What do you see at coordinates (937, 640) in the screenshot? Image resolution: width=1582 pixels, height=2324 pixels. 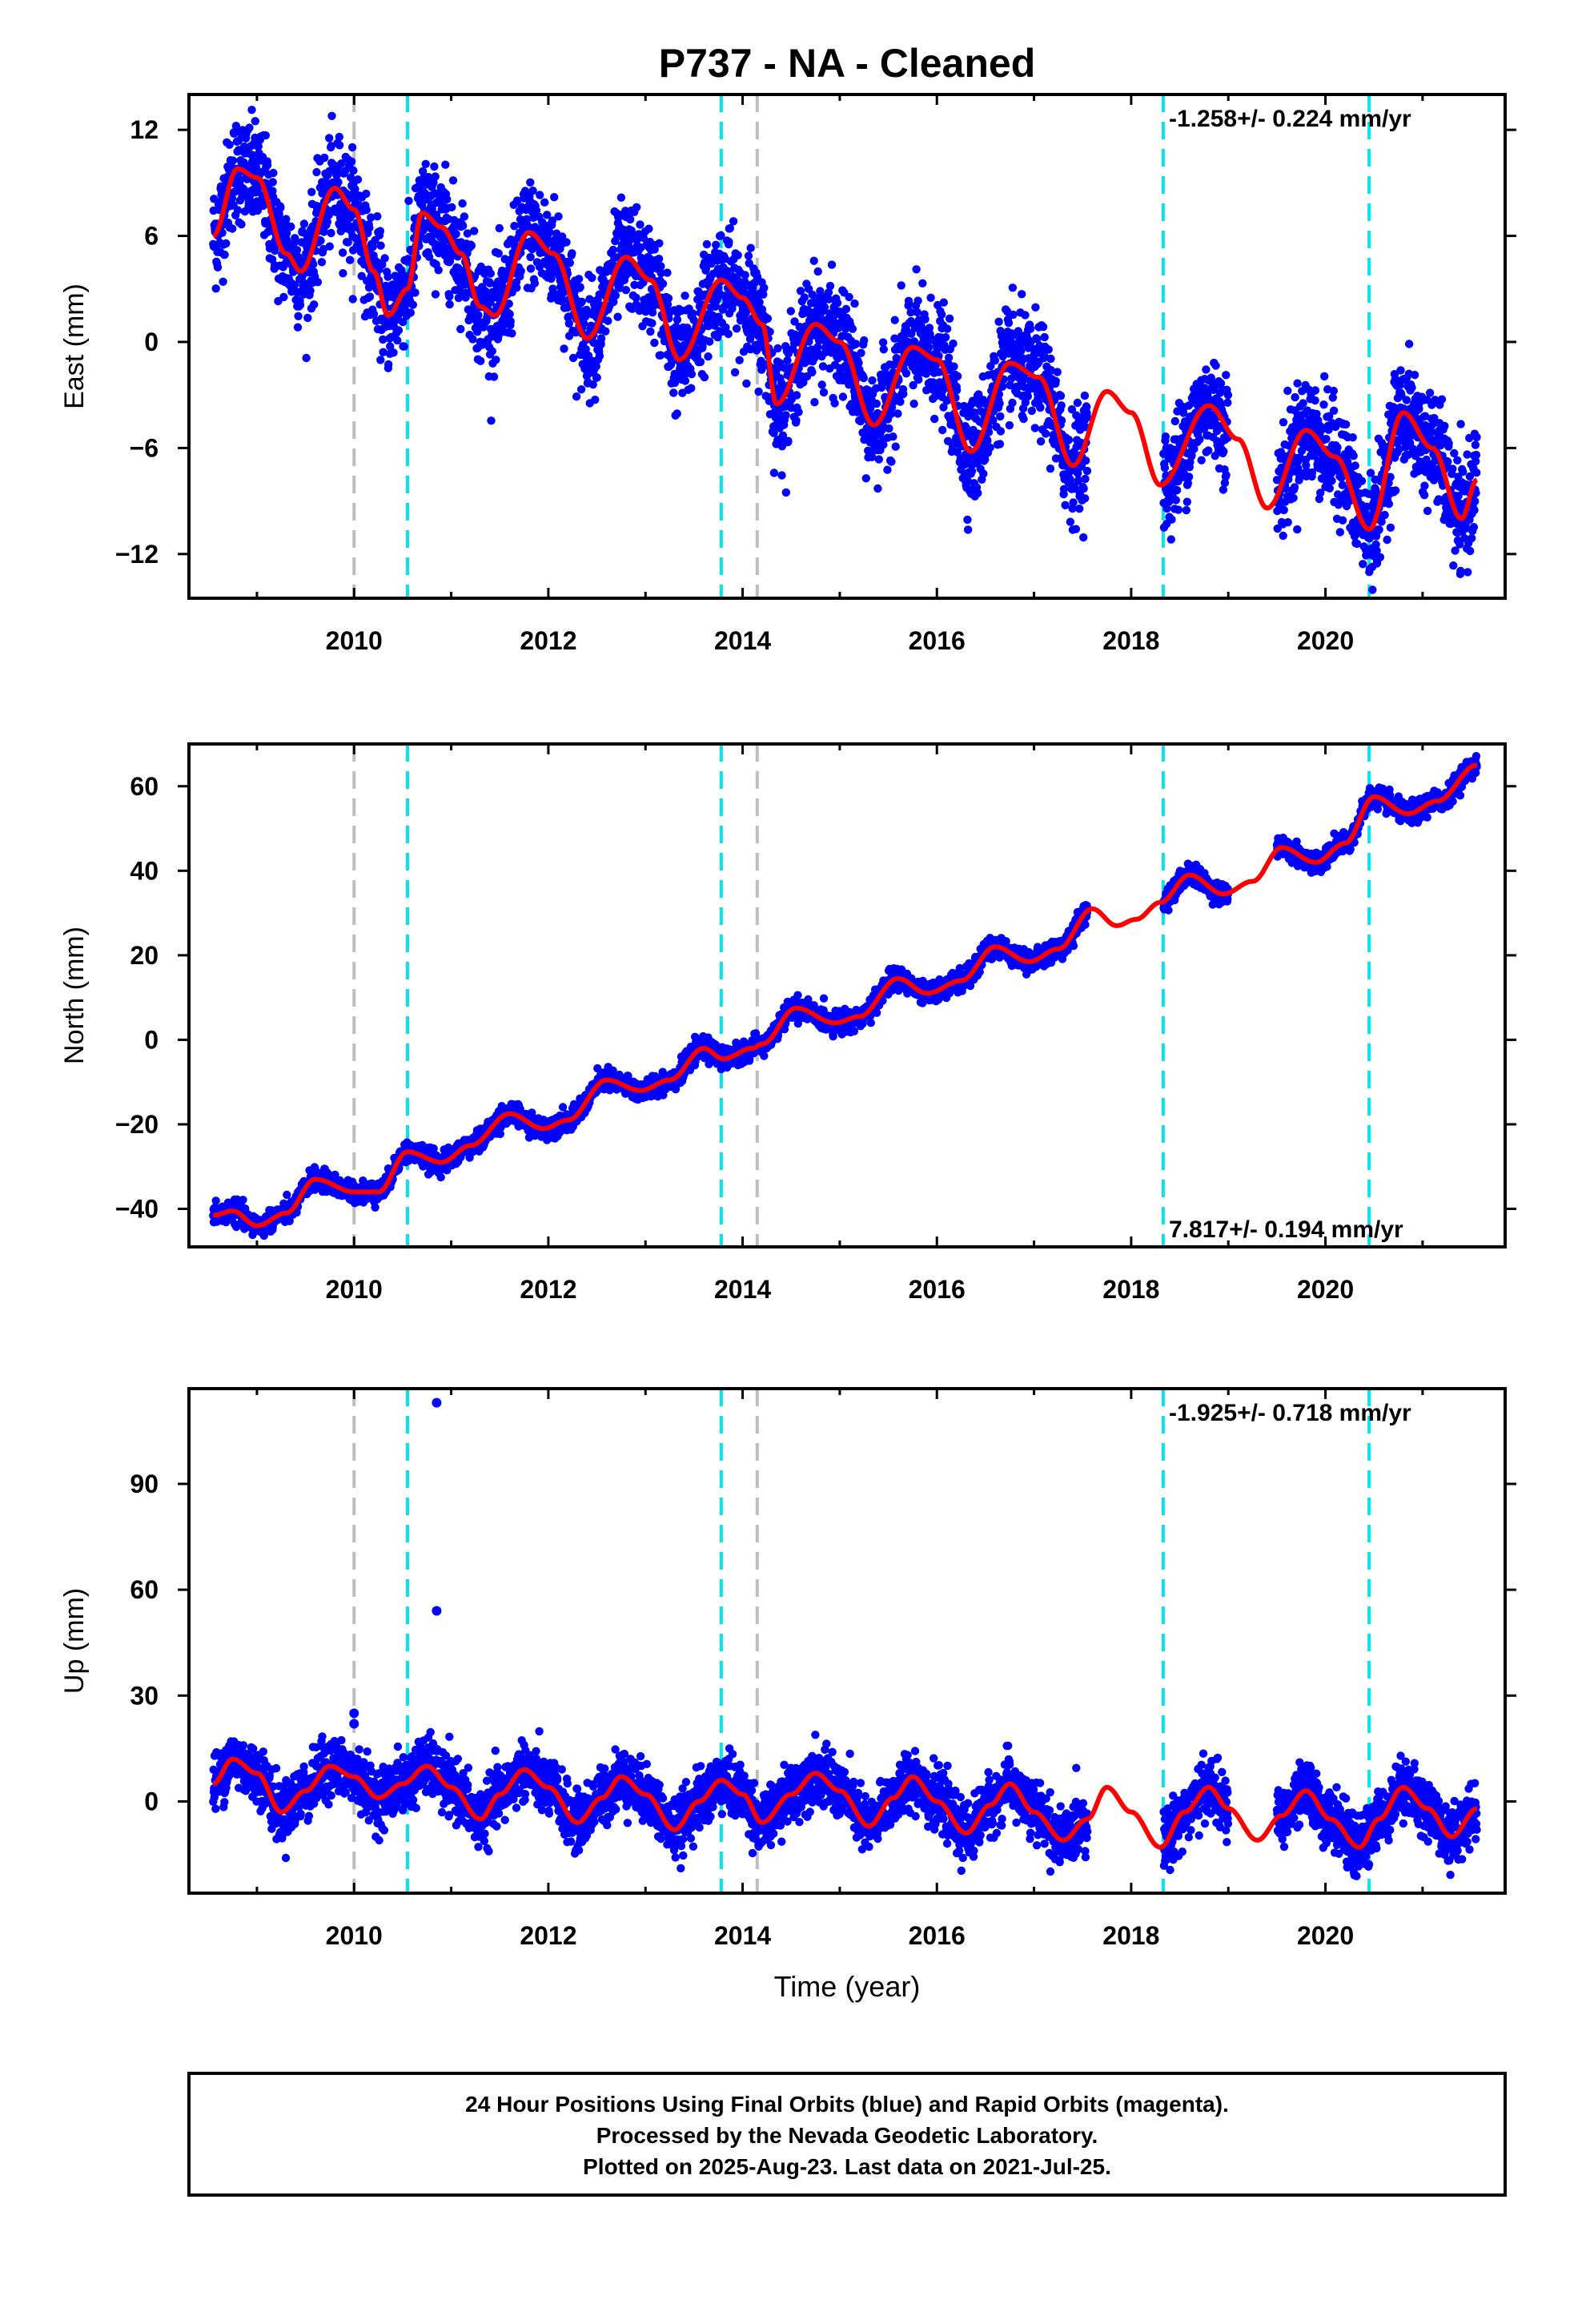 I see `east-x-tick-label: 2016` at bounding box center [937, 640].